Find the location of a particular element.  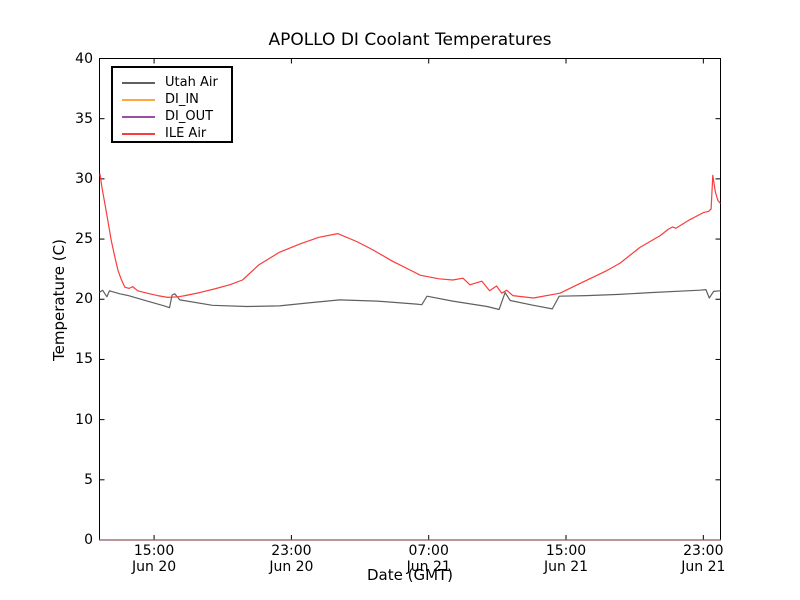

legend-item-ile-air: ILE Air is located at coordinates (172, 133).